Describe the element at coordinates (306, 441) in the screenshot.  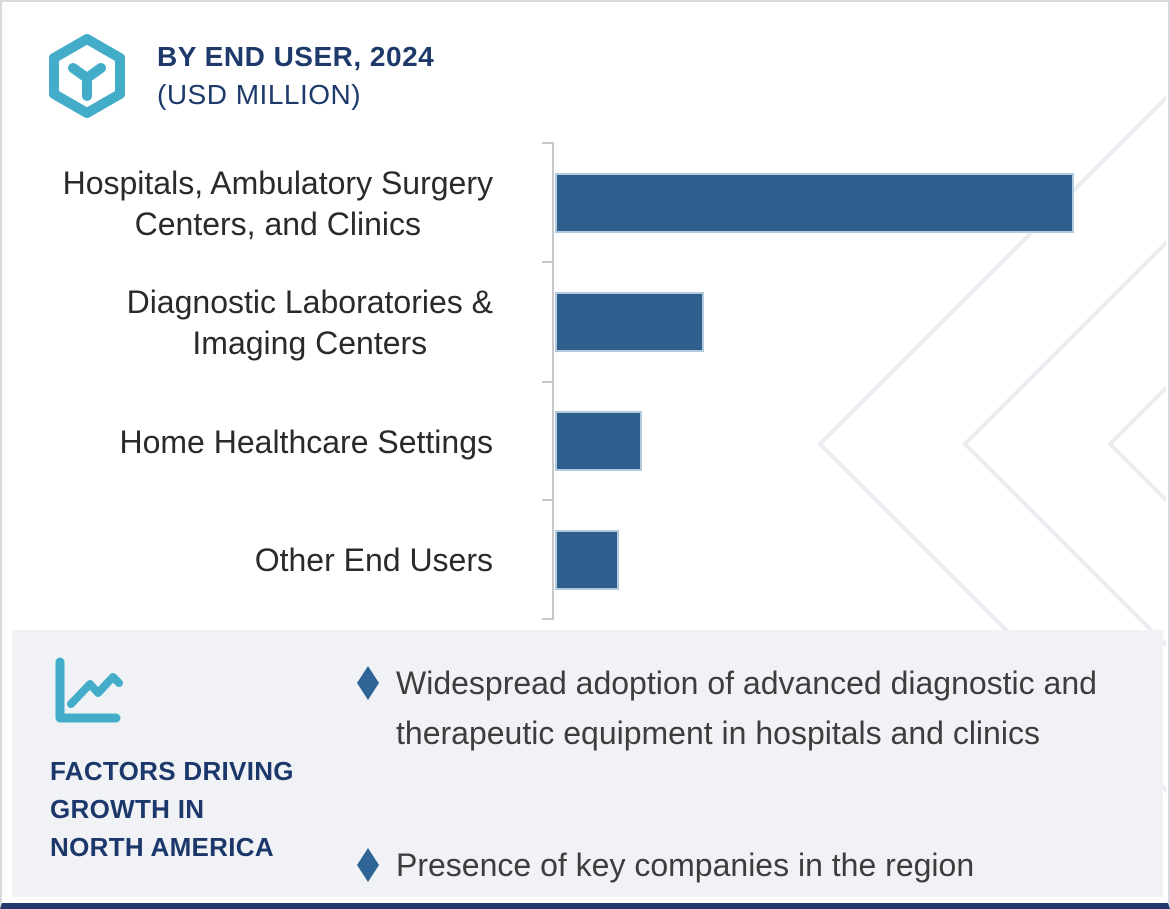
I see `category-label: Home Healthcare Settings` at that location.